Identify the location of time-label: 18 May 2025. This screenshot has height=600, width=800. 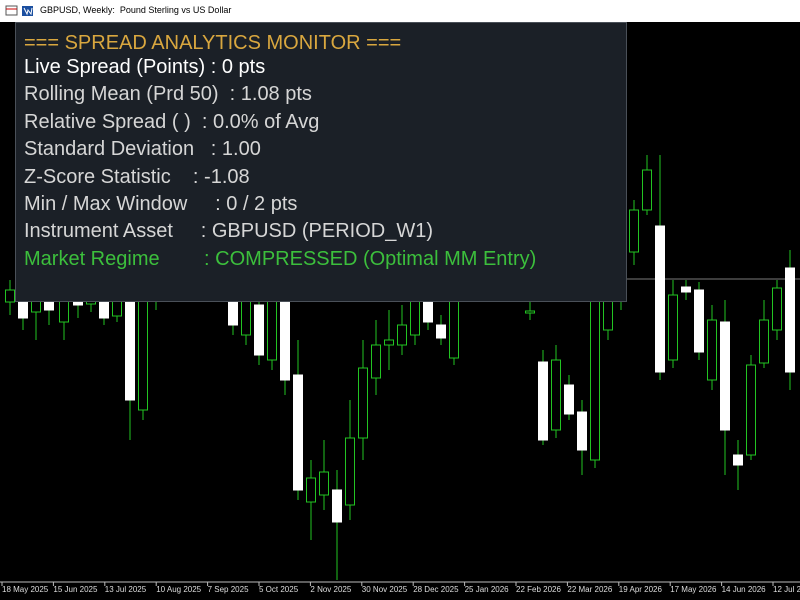
(25, 589).